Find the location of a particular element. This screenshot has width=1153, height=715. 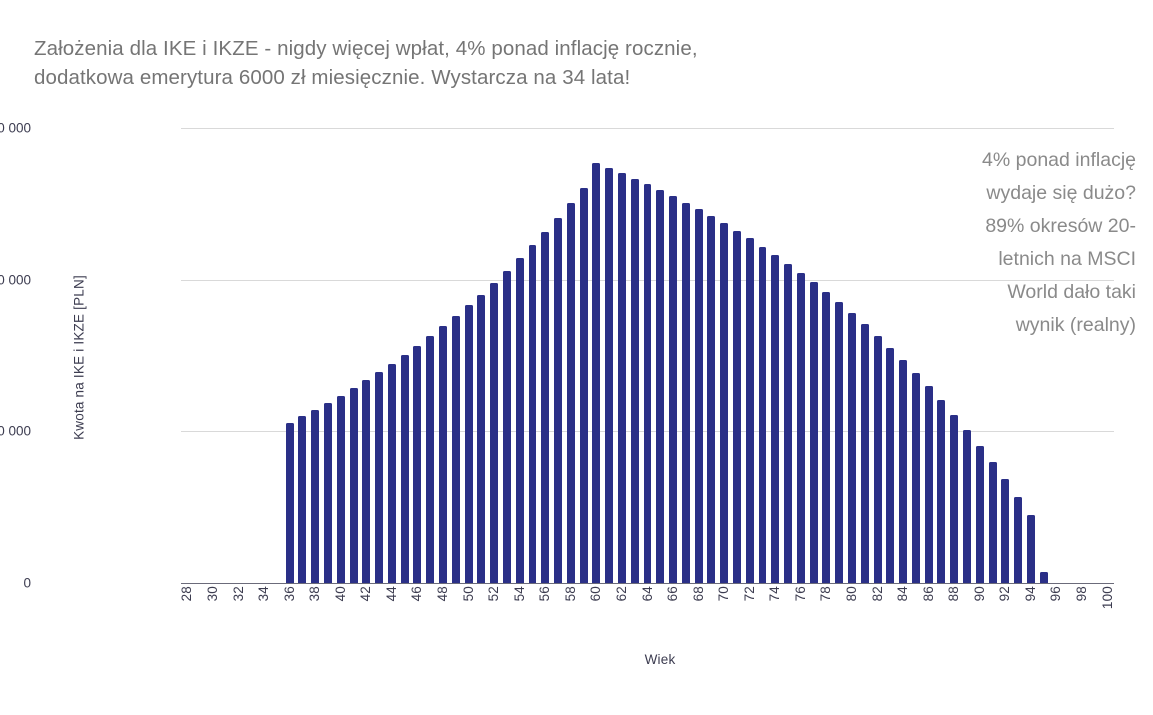

x-axis-tick-label: 64 is located at coordinates (647, 594).